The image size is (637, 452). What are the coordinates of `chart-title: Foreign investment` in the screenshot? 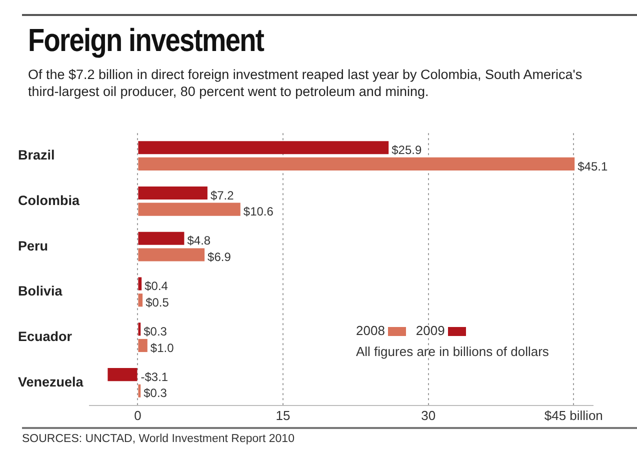 It's located at (146, 40).